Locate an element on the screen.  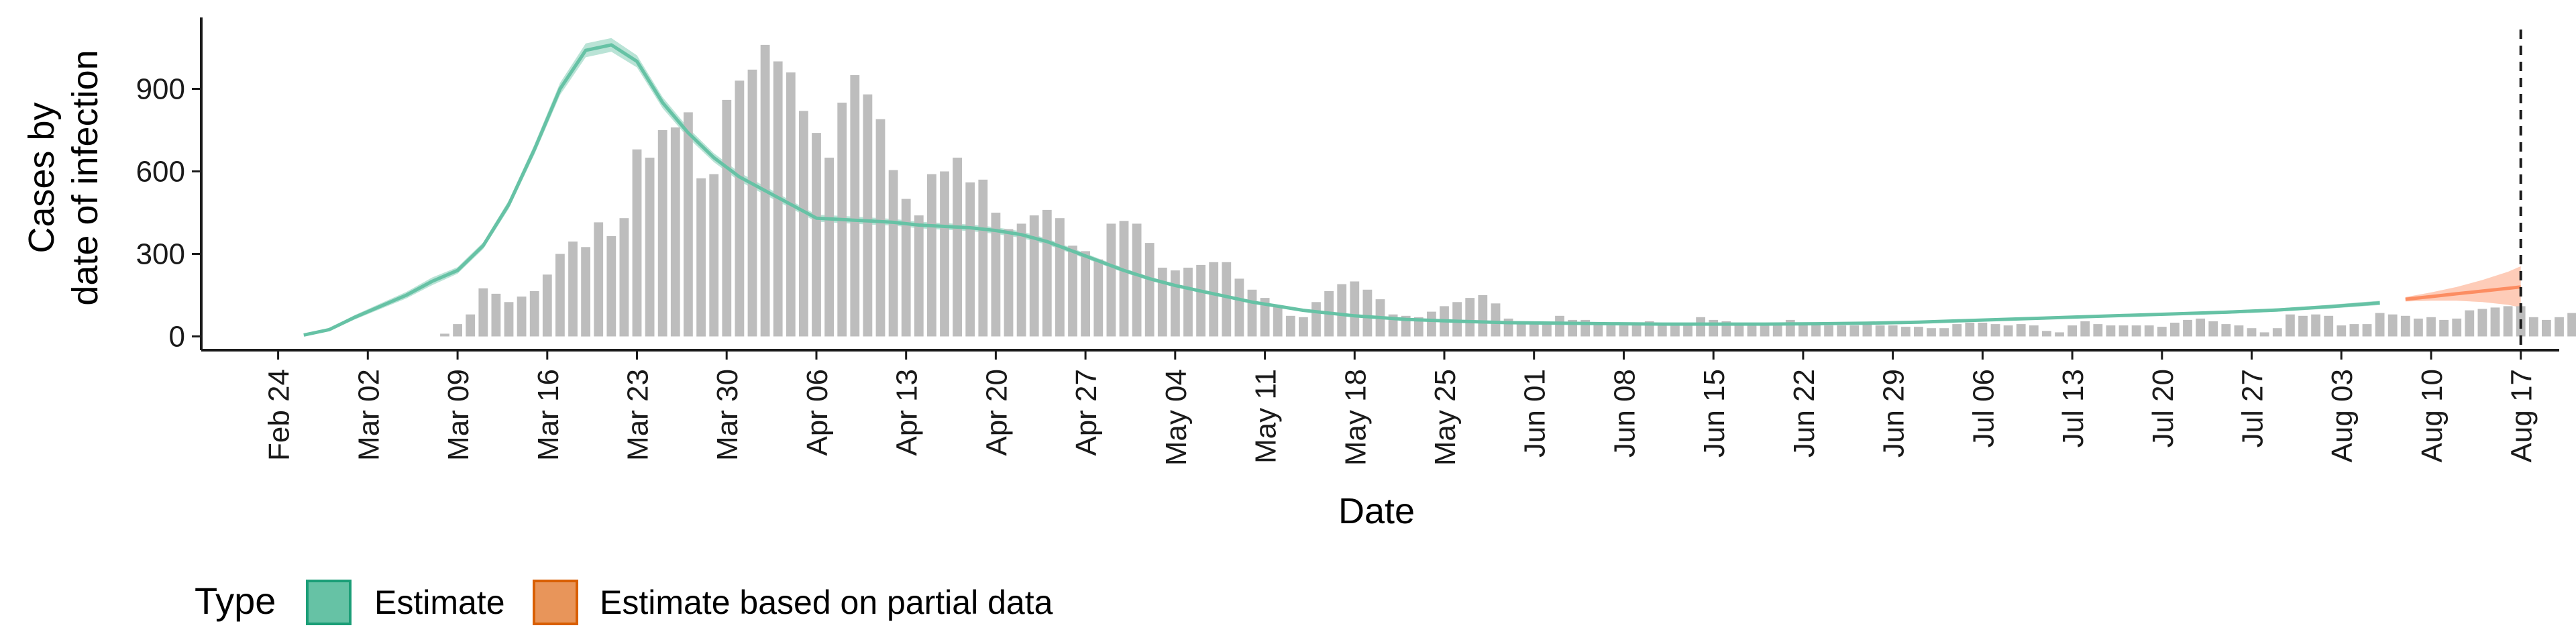
x-tick-label: Mar 30 is located at coordinates (727, 415).